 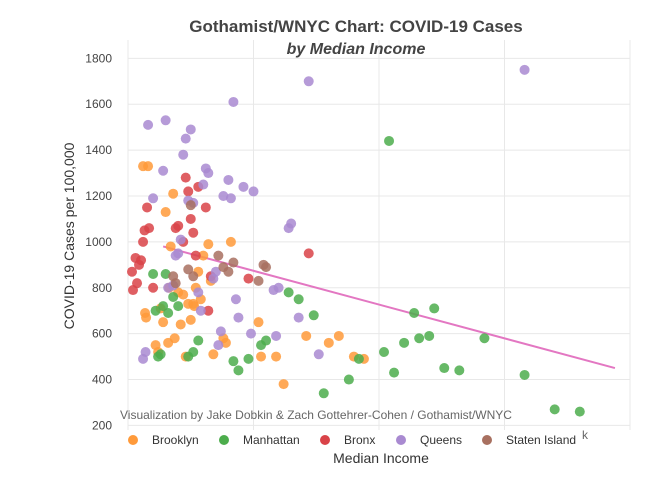 What do you see at coordinates (163, 440) in the screenshot?
I see `legend-item-brooklyn: Brooklyn` at bounding box center [163, 440].